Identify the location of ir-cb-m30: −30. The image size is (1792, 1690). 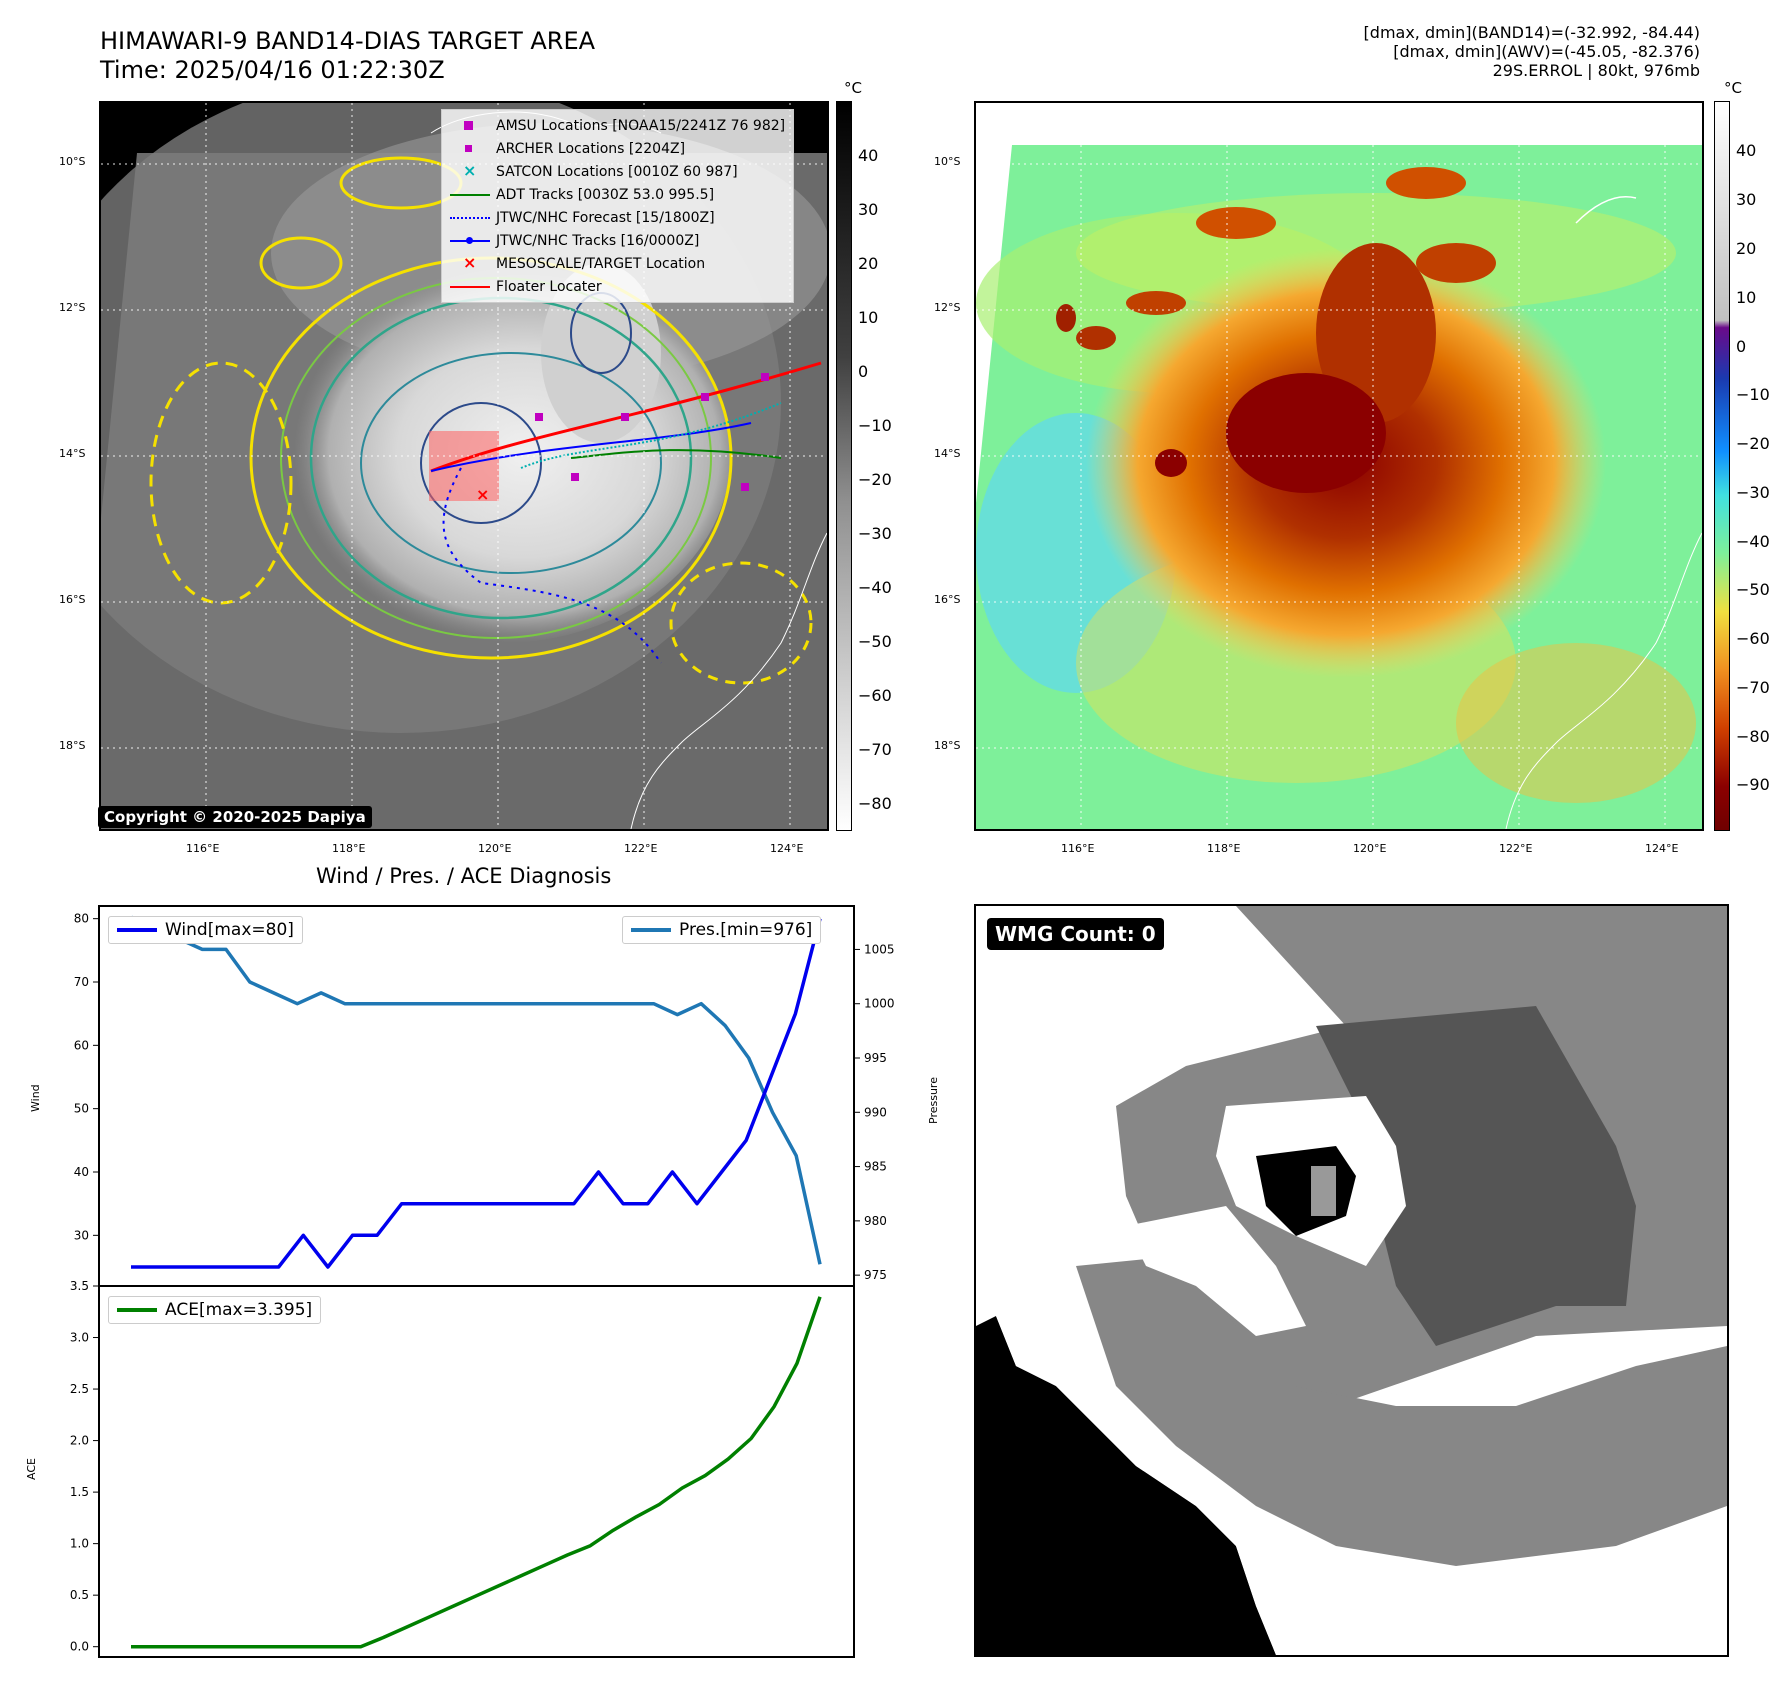
(875, 533).